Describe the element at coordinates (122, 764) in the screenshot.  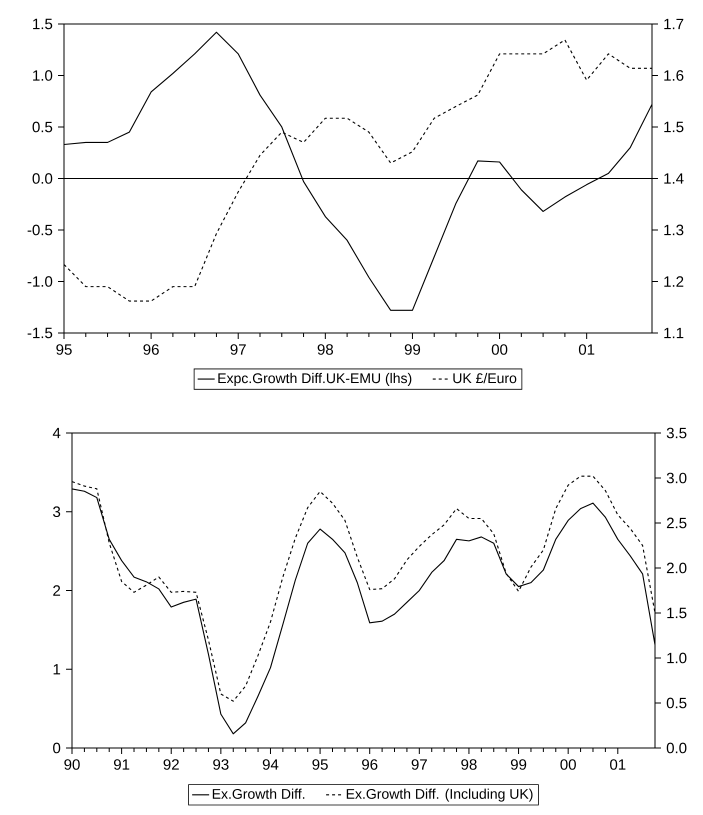
I see `x-tick-label: 91` at that location.